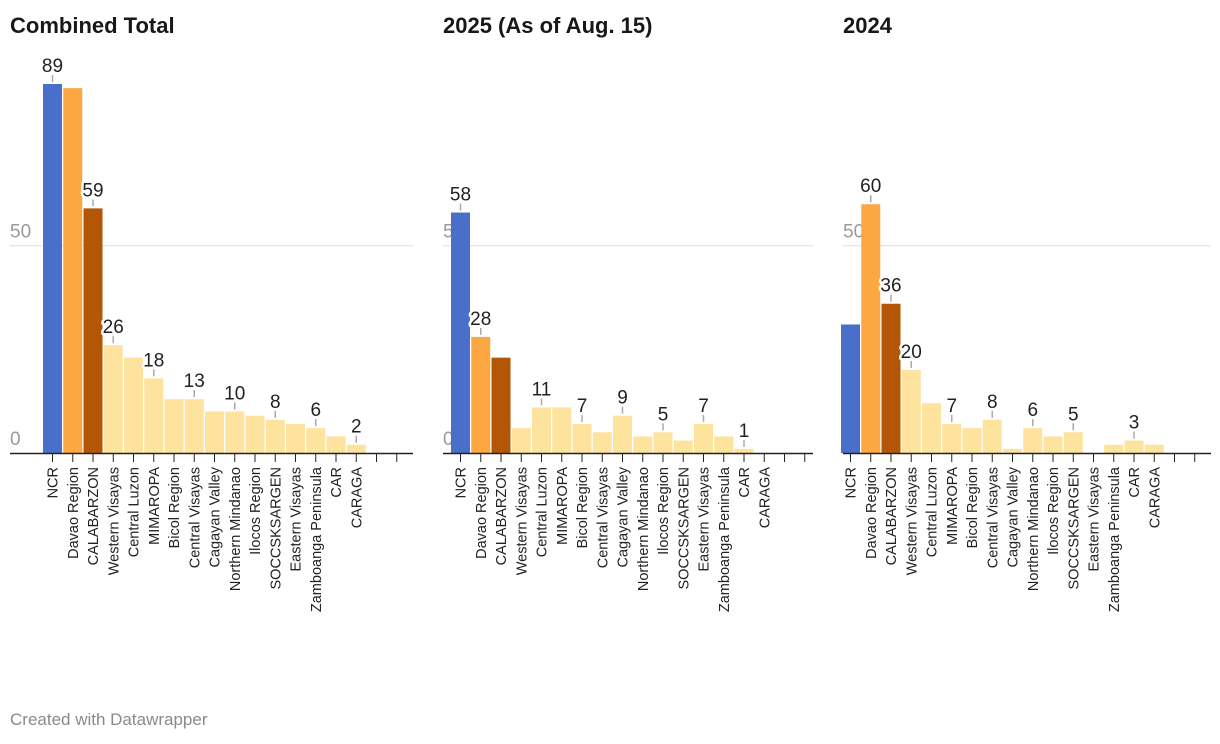  I want to click on data-label: 10, so click(234, 394).